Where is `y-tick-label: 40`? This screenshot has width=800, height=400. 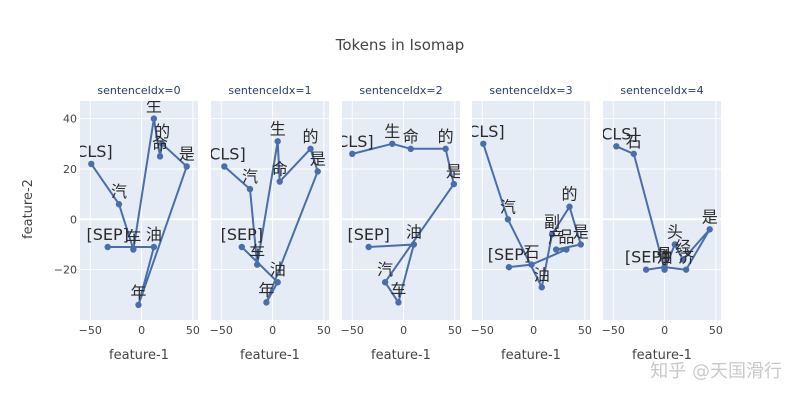
y-tick-label: 40 is located at coordinates (70, 119).